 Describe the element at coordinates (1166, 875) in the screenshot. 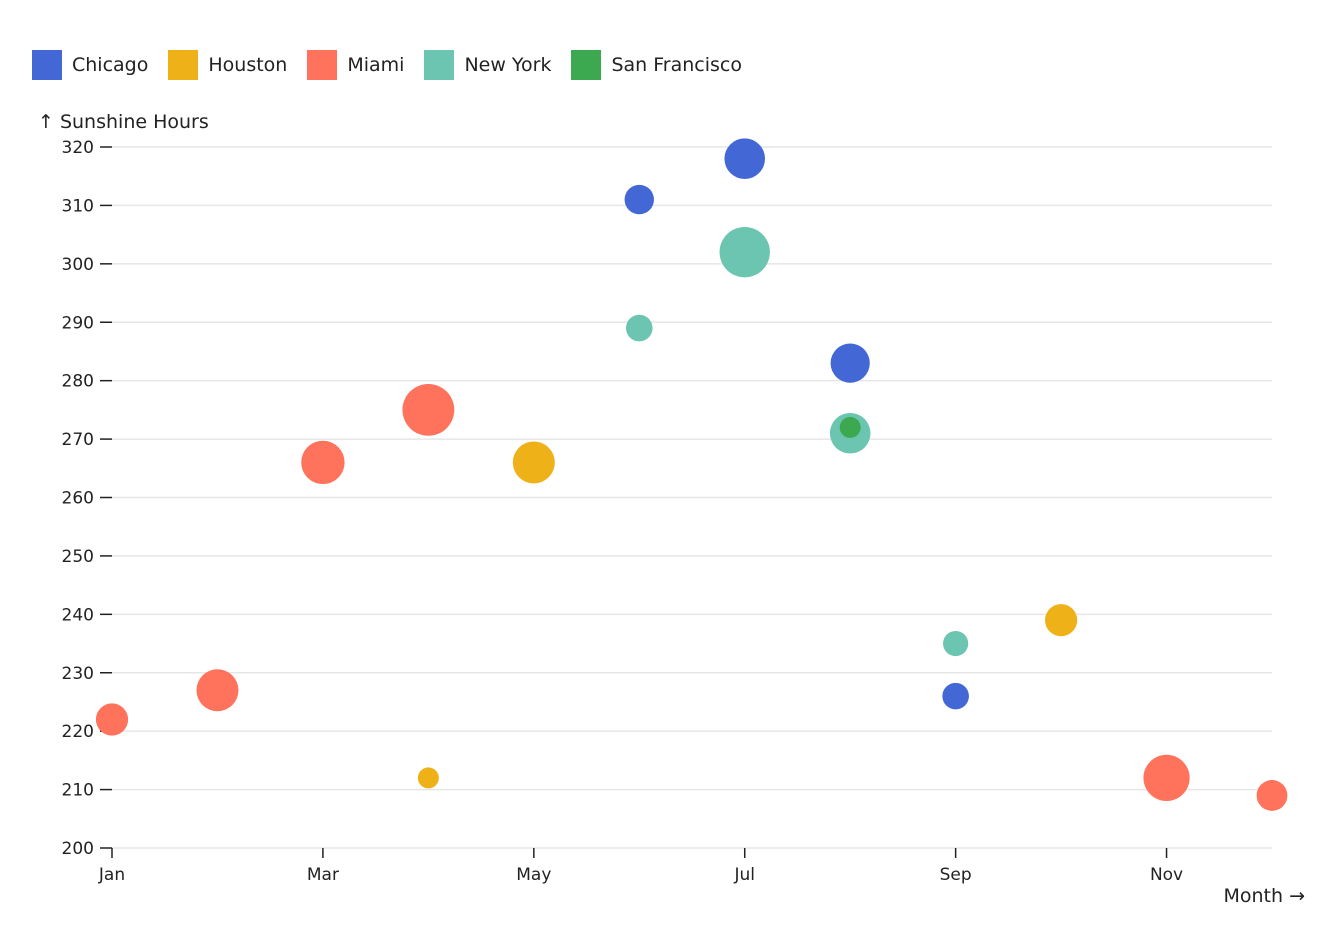

I see `x-tick-label: Nov` at that location.